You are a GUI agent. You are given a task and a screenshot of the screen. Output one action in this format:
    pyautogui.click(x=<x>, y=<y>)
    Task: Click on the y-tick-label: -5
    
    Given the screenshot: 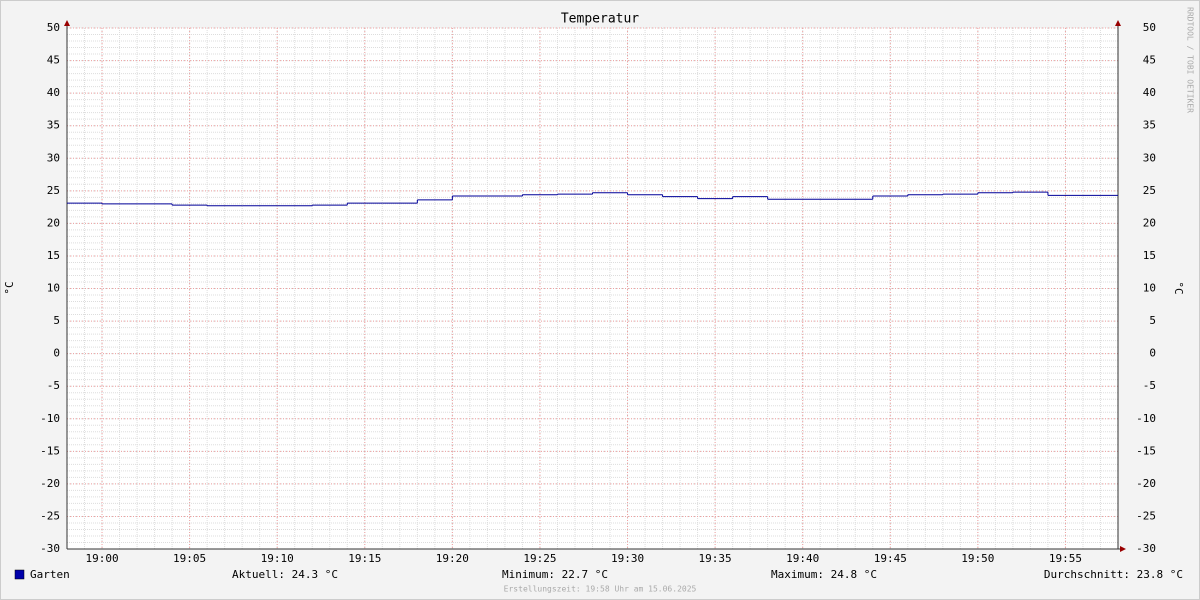 What is the action you would take?
    pyautogui.click(x=53, y=385)
    